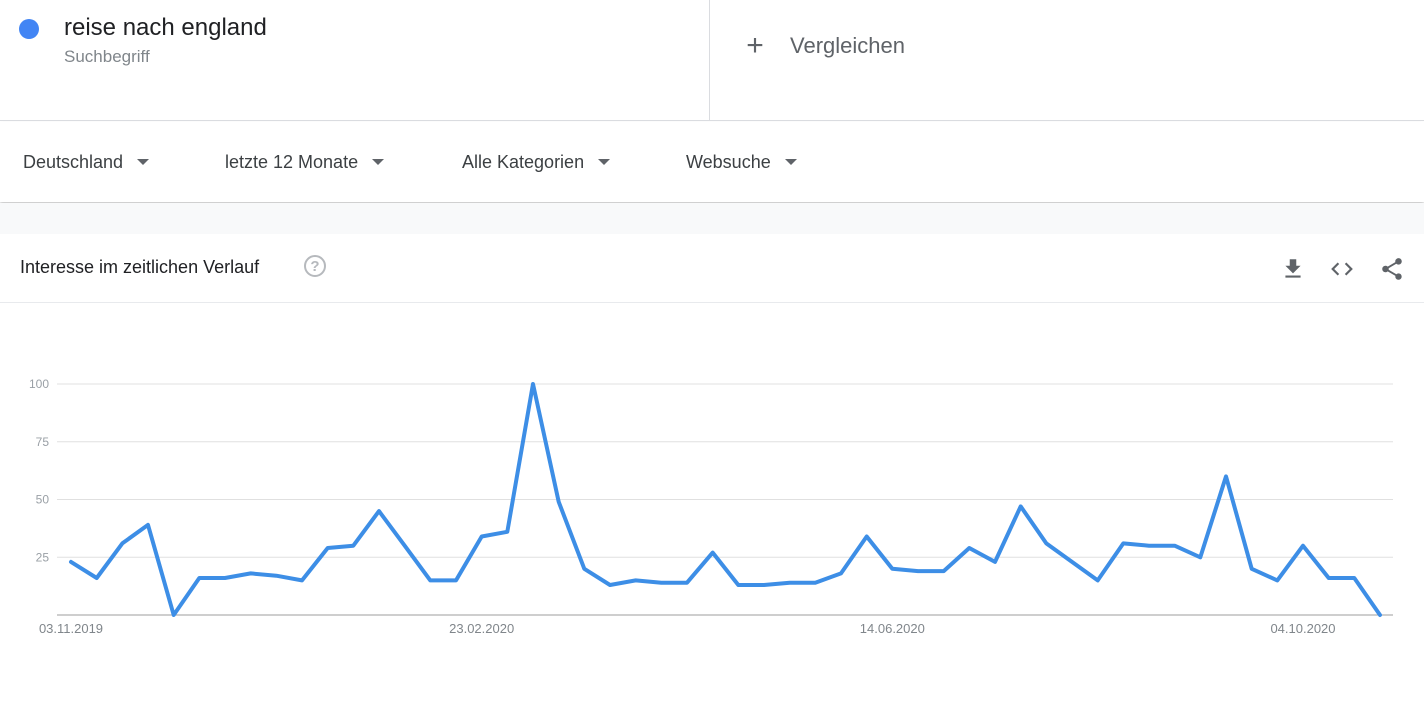 This screenshot has height=717, width=1424. What do you see at coordinates (712, 218) in the screenshot?
I see `section-gap` at bounding box center [712, 218].